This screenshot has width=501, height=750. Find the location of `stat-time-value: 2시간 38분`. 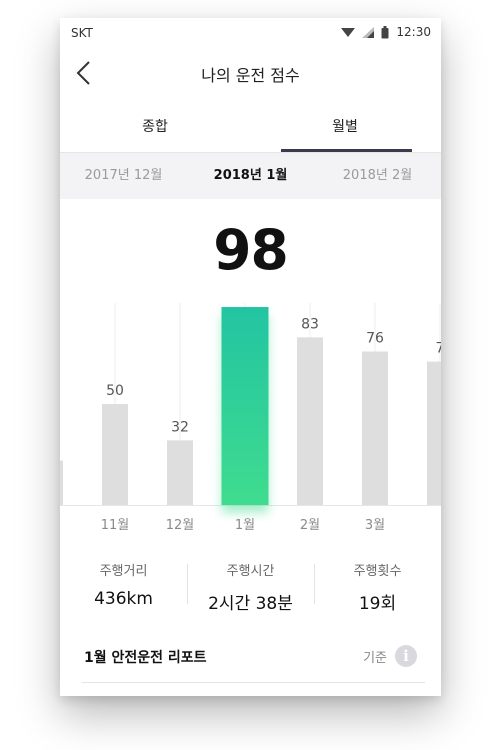

stat-time-value: 2시간 38분 is located at coordinates (250, 604).